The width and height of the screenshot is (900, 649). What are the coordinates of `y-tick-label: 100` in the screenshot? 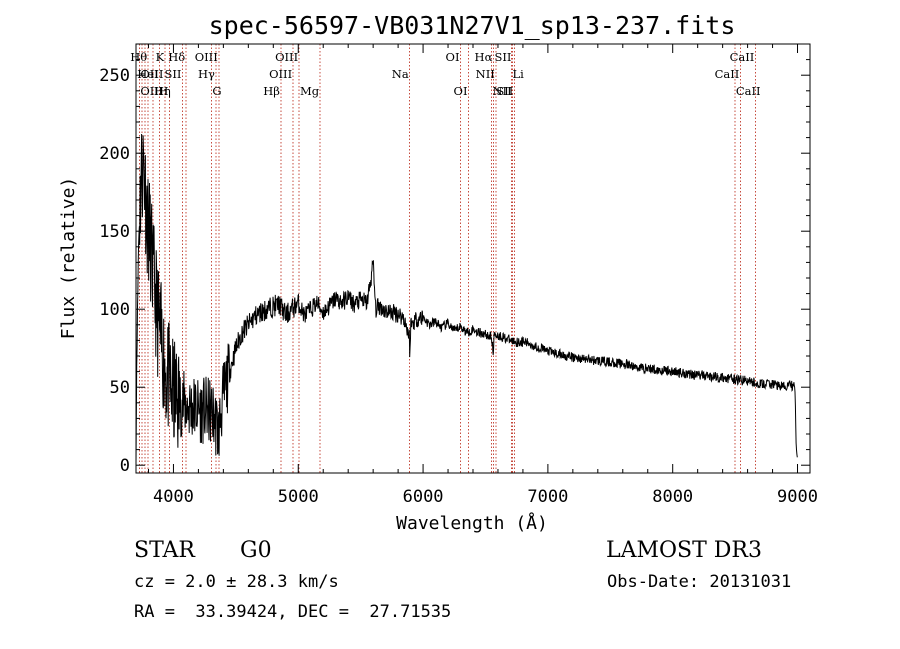 It's located at (114, 310).